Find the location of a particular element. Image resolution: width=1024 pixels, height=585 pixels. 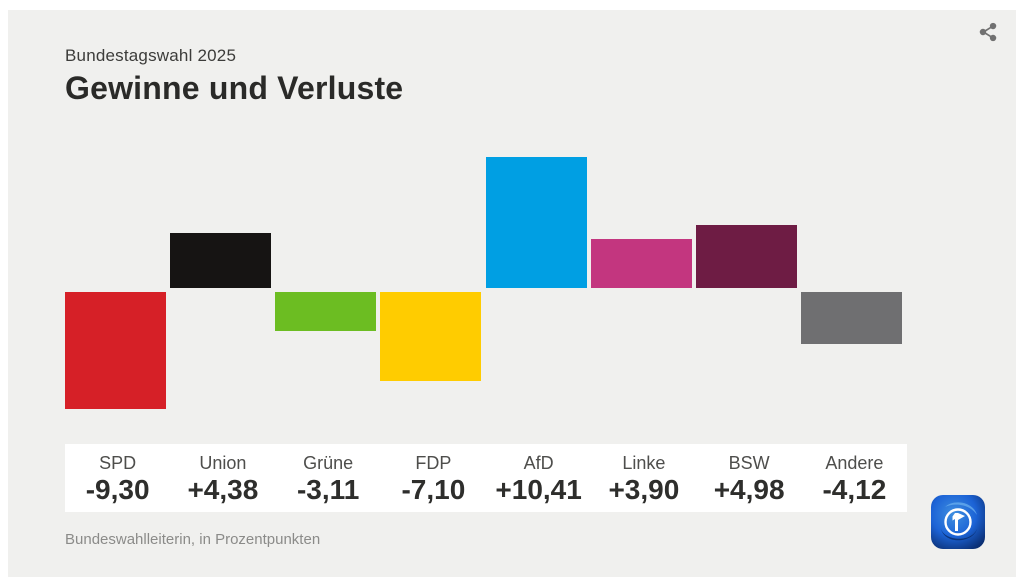

party-name: AfD is located at coordinates (538, 462).